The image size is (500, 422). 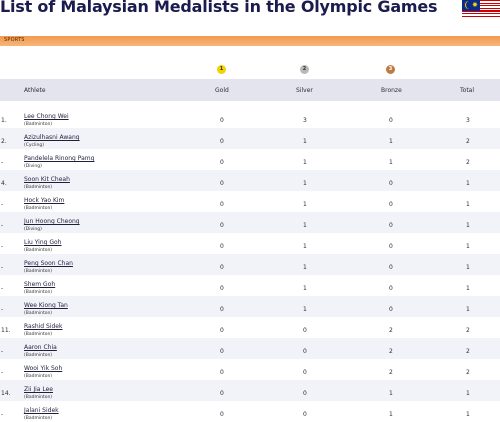 I want to click on table-row: - Jun Hoong Cheong (Diving) 0 1 0 1, so click(x=250, y=222).